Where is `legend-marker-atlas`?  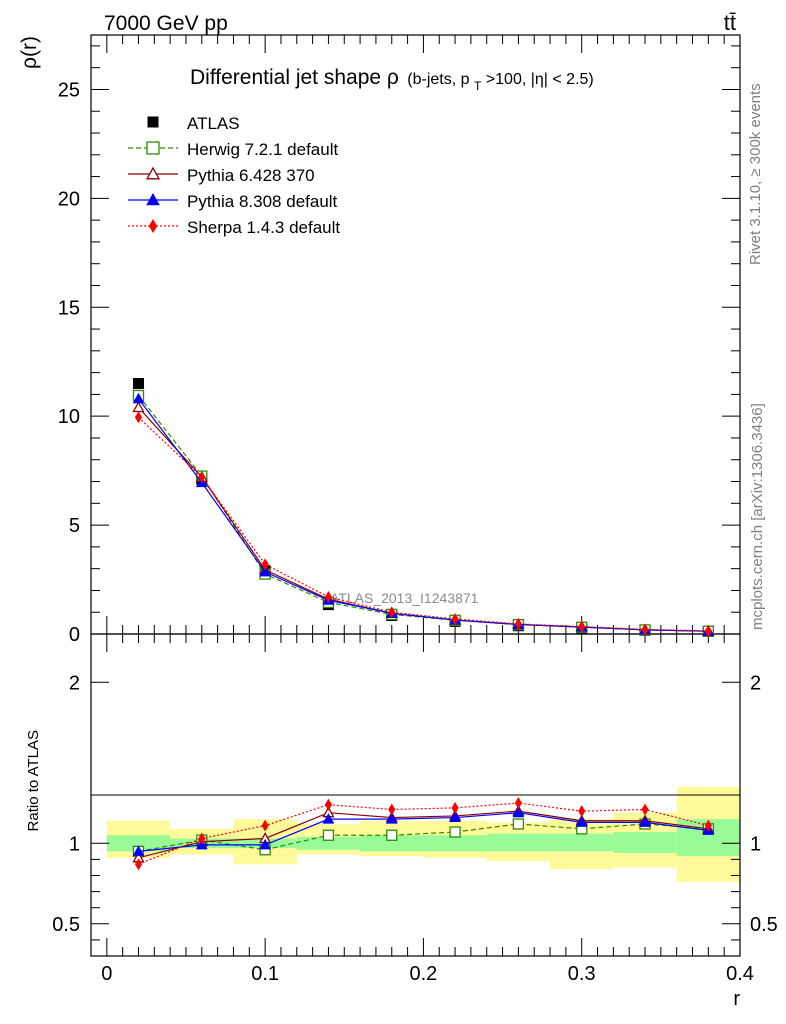 legend-marker-atlas is located at coordinates (153, 122).